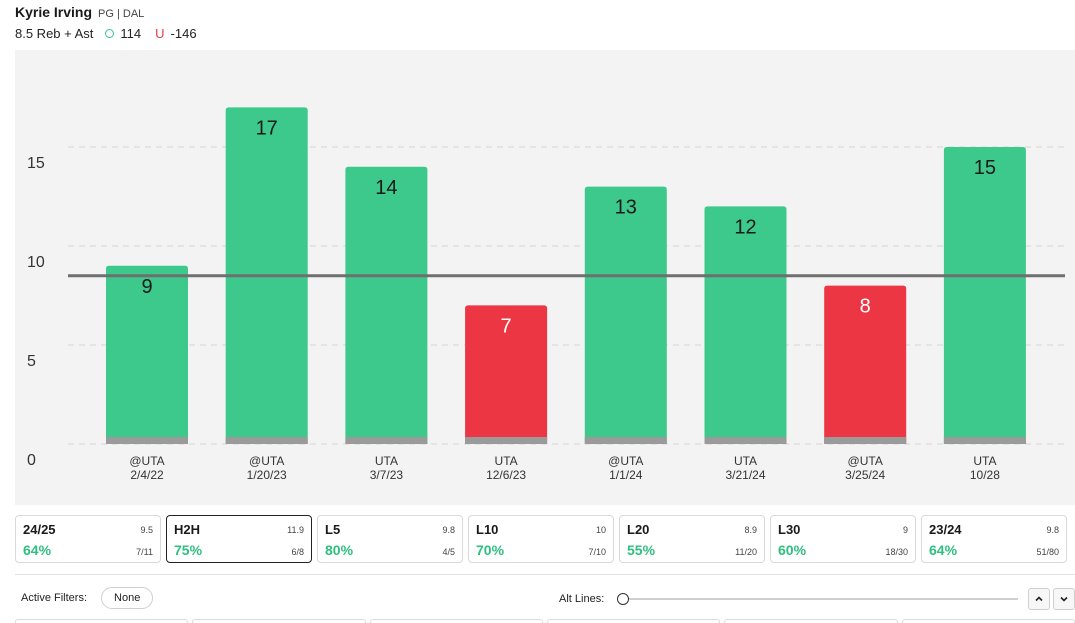 The height and width of the screenshot is (623, 1075). What do you see at coordinates (745, 227) in the screenshot?
I see `bar-value-label: 12` at bounding box center [745, 227].